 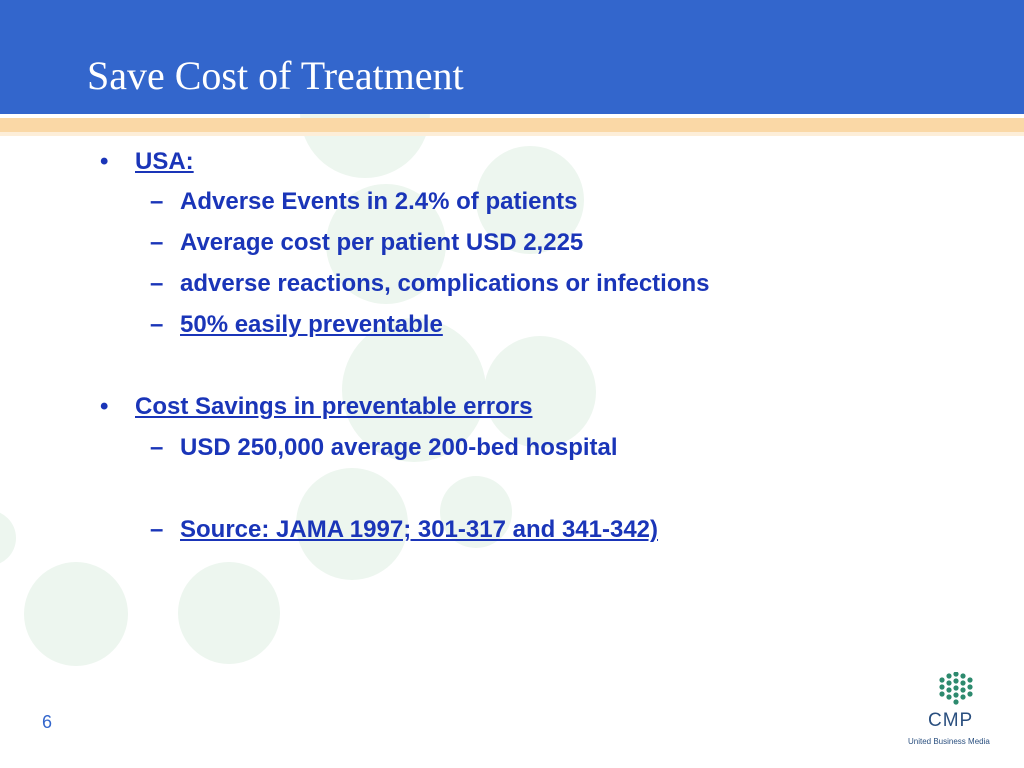 What do you see at coordinates (379, 201) in the screenshot?
I see `sub-bullet-item: Adverse Events in 2.4% of patients` at bounding box center [379, 201].